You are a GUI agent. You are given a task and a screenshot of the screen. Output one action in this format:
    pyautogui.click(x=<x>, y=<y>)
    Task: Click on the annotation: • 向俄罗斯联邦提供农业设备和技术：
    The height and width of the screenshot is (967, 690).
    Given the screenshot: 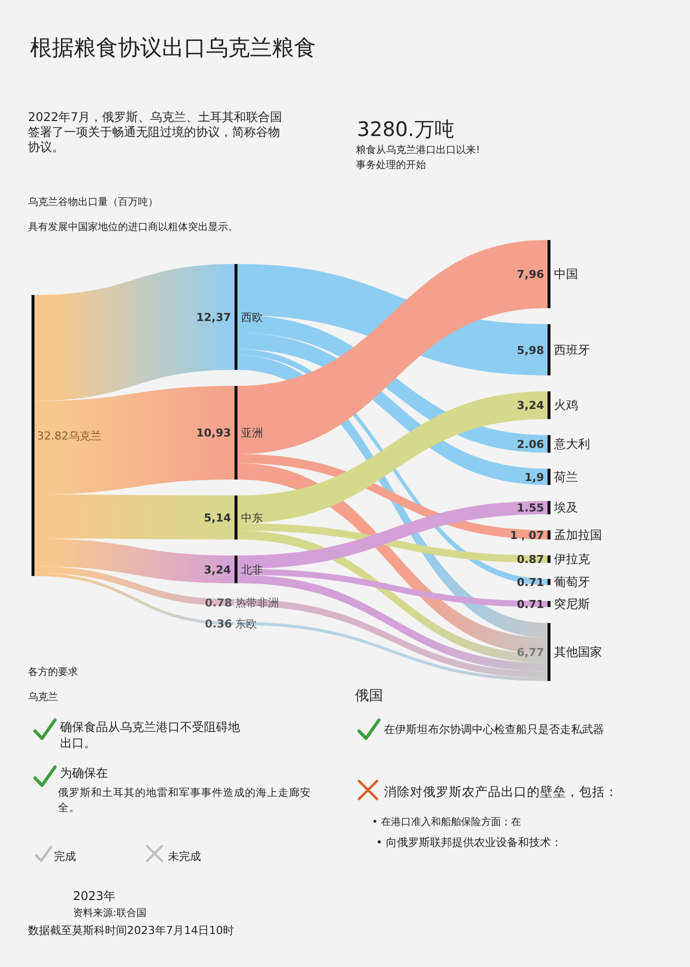 What is the action you would take?
    pyautogui.click(x=469, y=842)
    